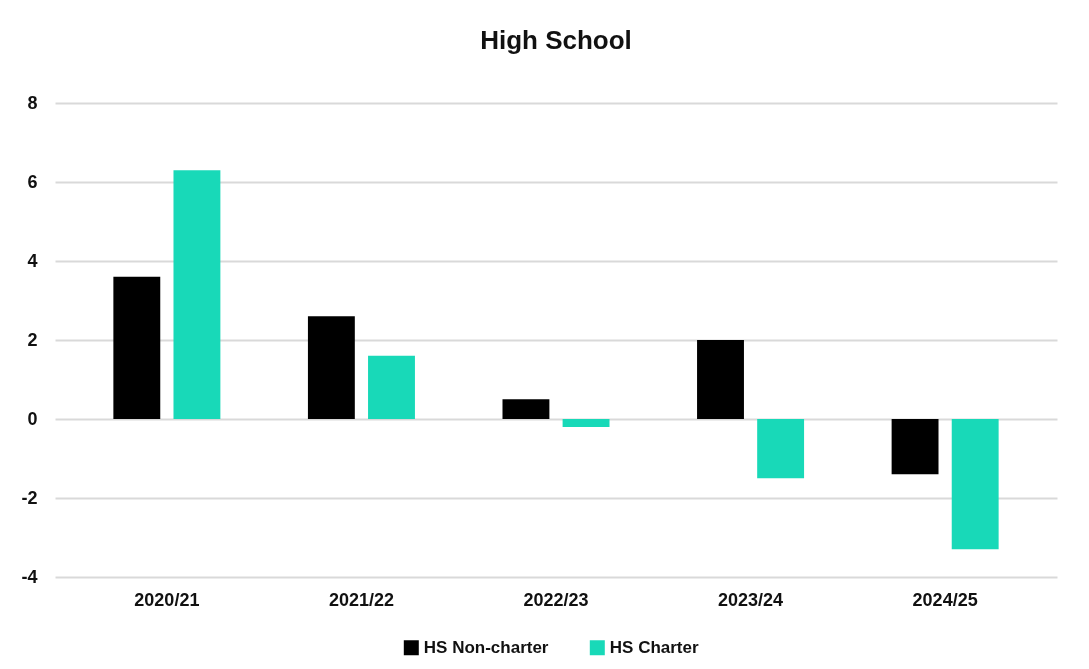 Image resolution: width=1089 pixels, height=669 pixels. What do you see at coordinates (29, 497) in the screenshot?
I see `y-tick-label: -2` at bounding box center [29, 497].